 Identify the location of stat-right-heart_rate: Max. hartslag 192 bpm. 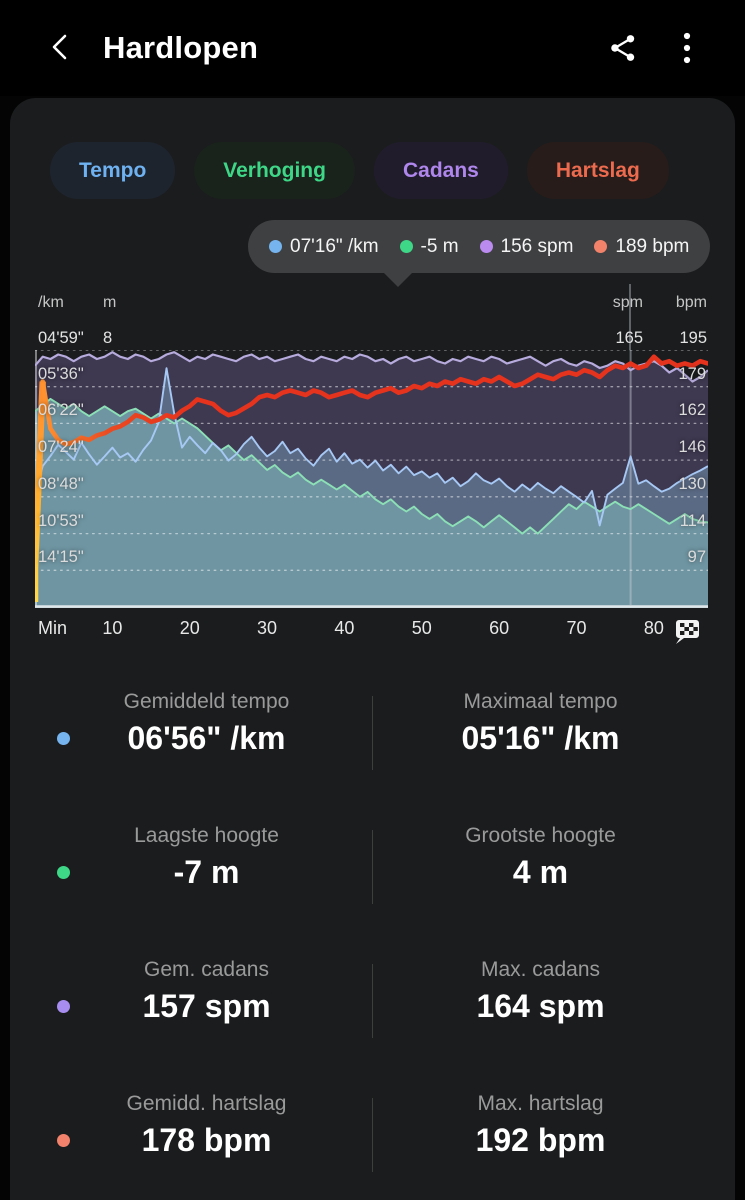
(540, 1122).